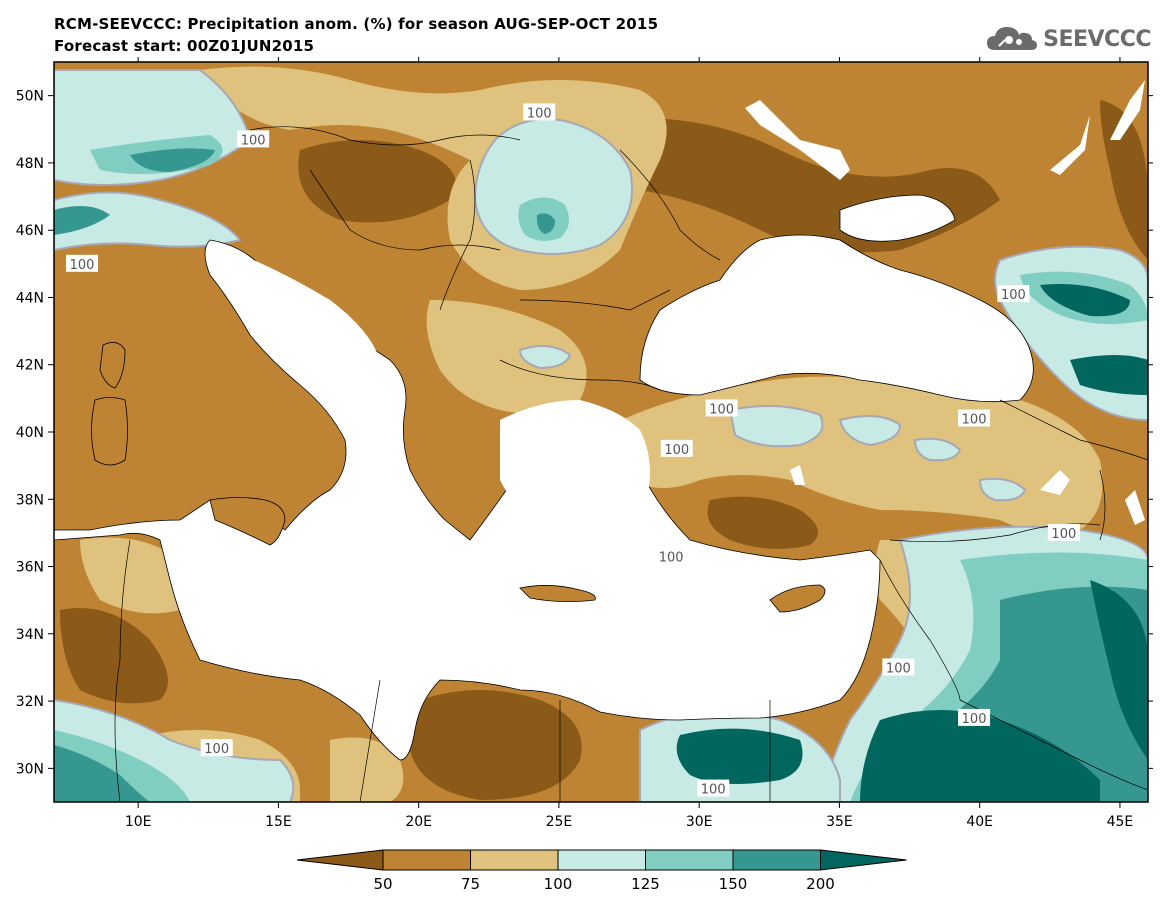 This screenshot has height=907, width=1165. I want to click on lat-tick-label: 32N, so click(30, 702).